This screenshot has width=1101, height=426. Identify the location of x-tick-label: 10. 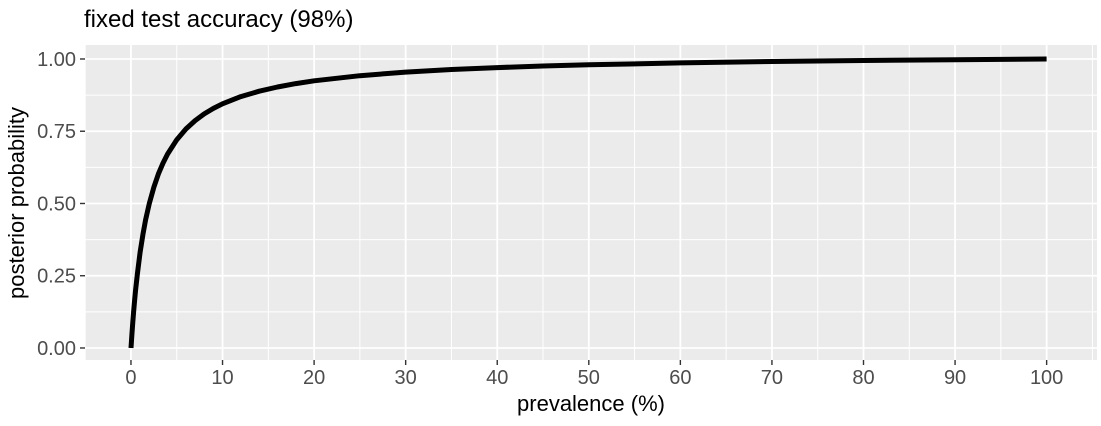
(222, 378).